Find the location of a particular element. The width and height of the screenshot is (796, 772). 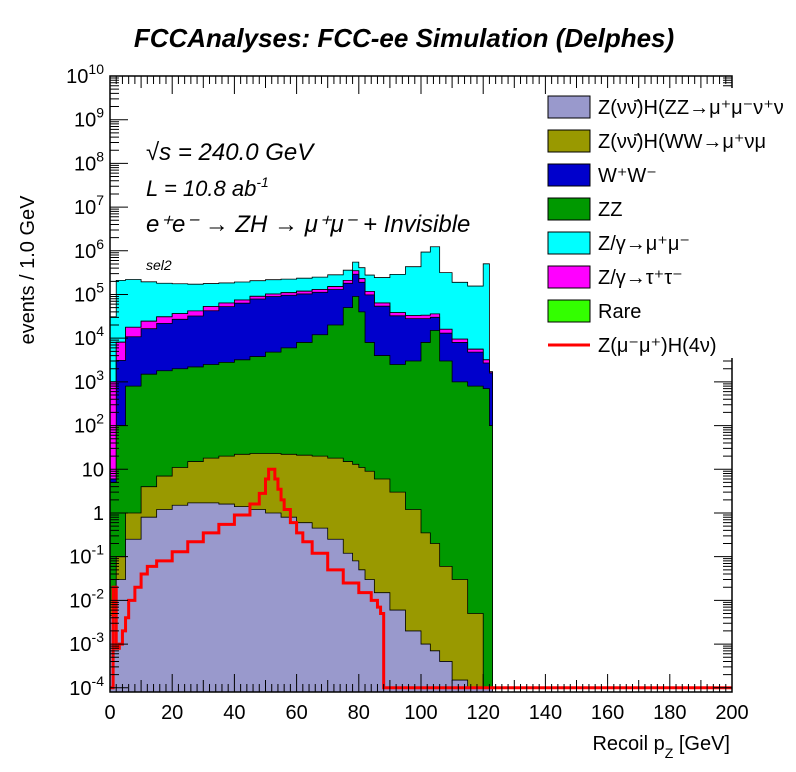

legend-label-3: ZZ is located at coordinates (610, 210).